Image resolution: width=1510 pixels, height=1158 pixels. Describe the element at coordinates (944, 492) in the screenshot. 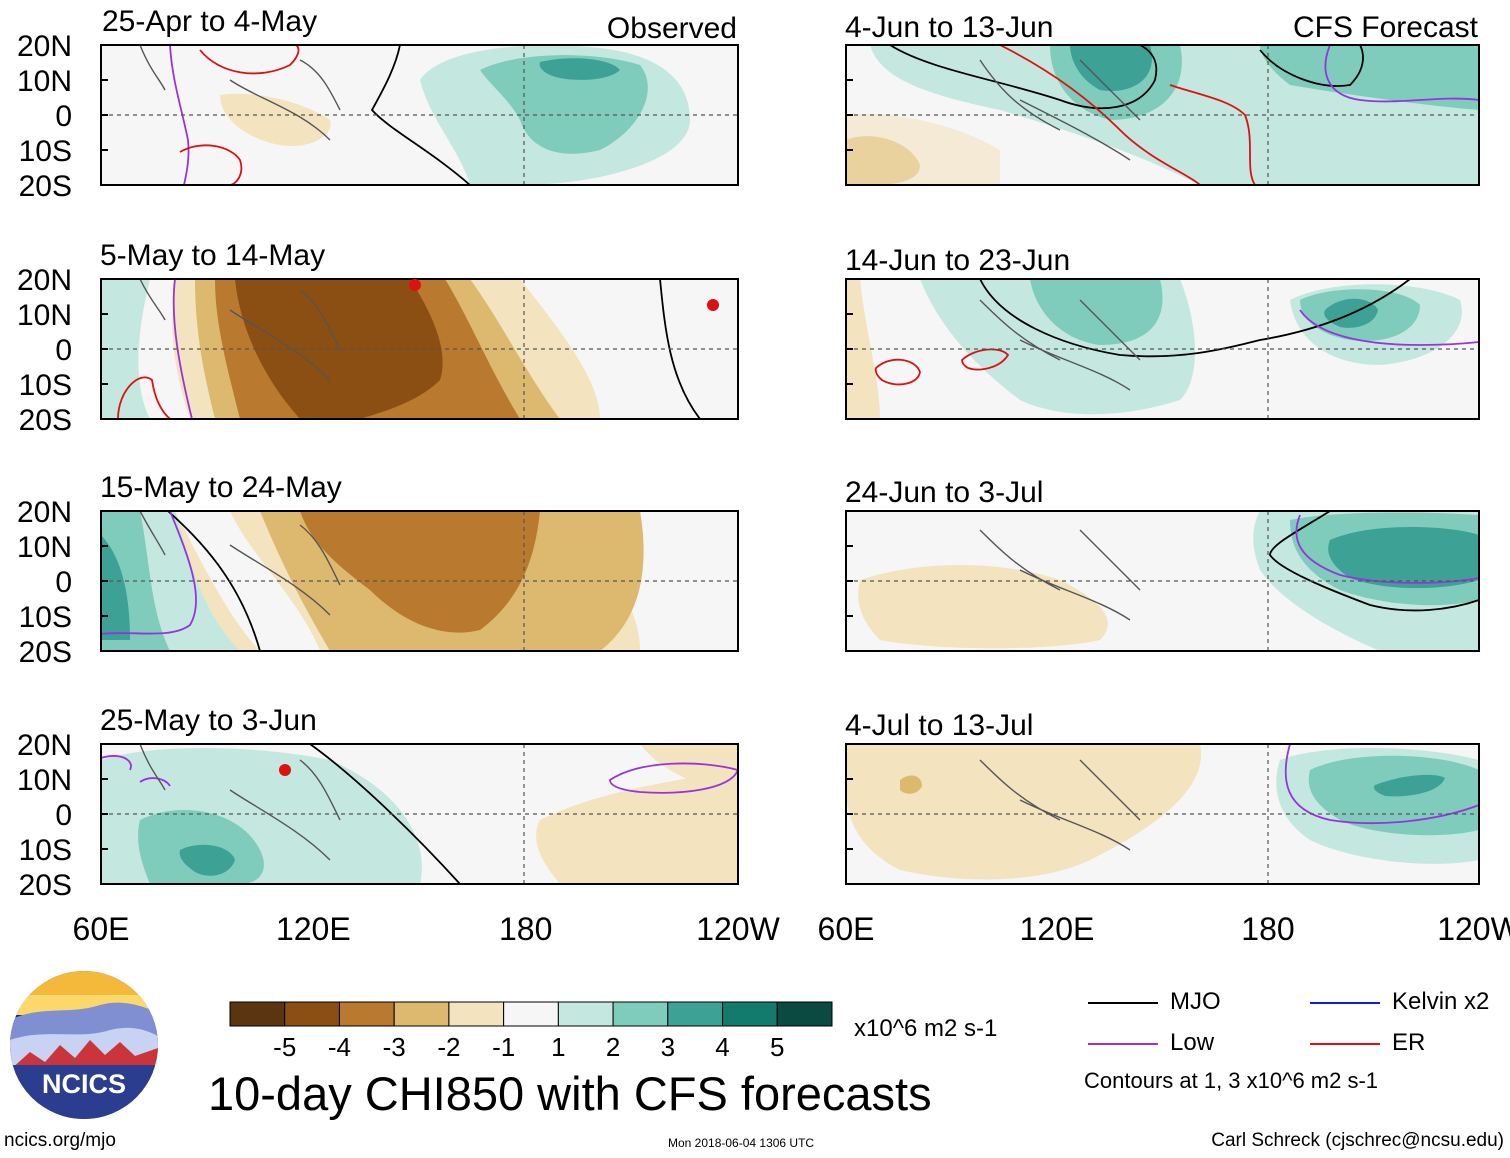

I see `panel-7-title: 24-Jun to 3-Jul` at that location.